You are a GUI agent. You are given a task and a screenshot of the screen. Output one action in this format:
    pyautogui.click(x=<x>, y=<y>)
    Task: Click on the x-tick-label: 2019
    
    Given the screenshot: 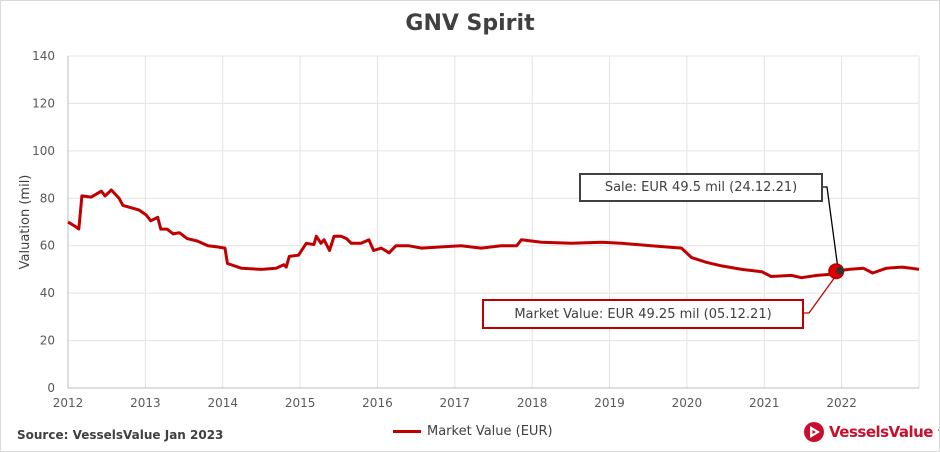 What is the action you would take?
    pyautogui.click(x=609, y=403)
    